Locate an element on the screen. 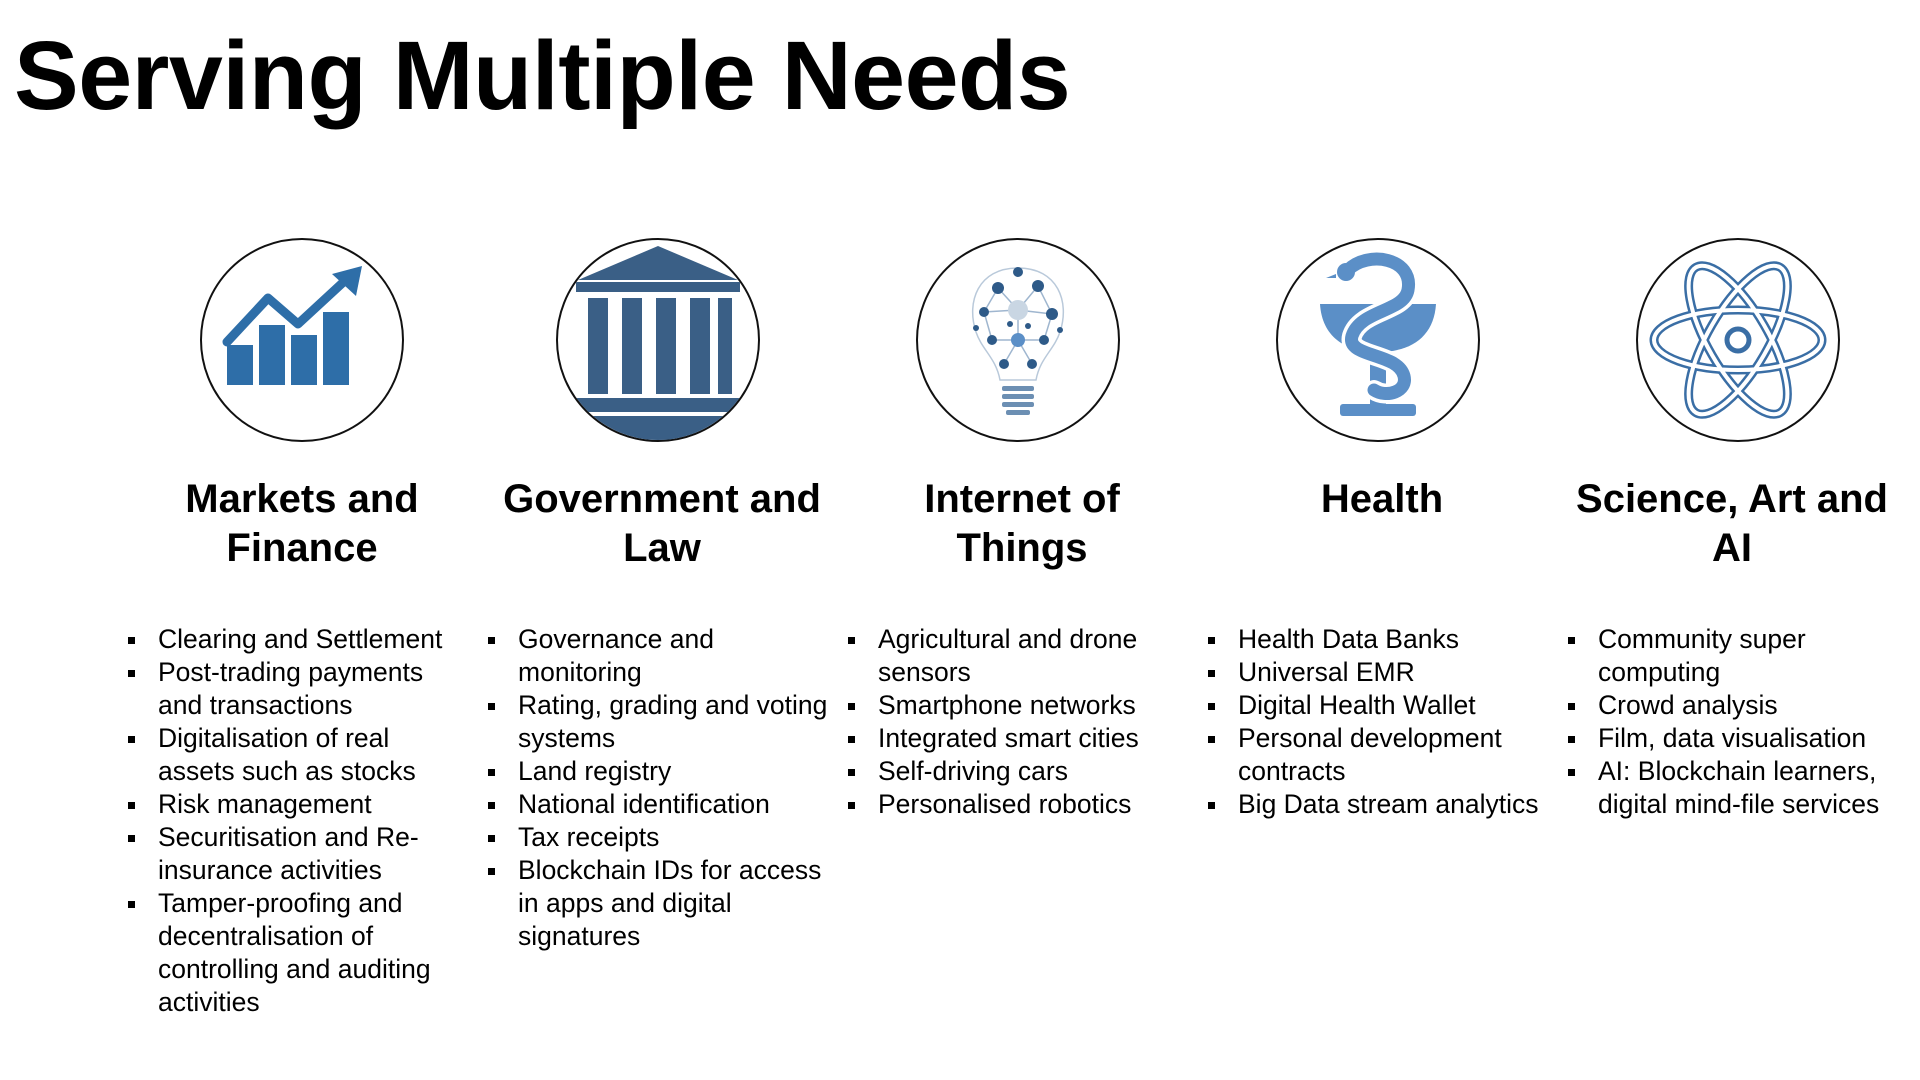  list-item: National identification is located at coordinates (658, 804).